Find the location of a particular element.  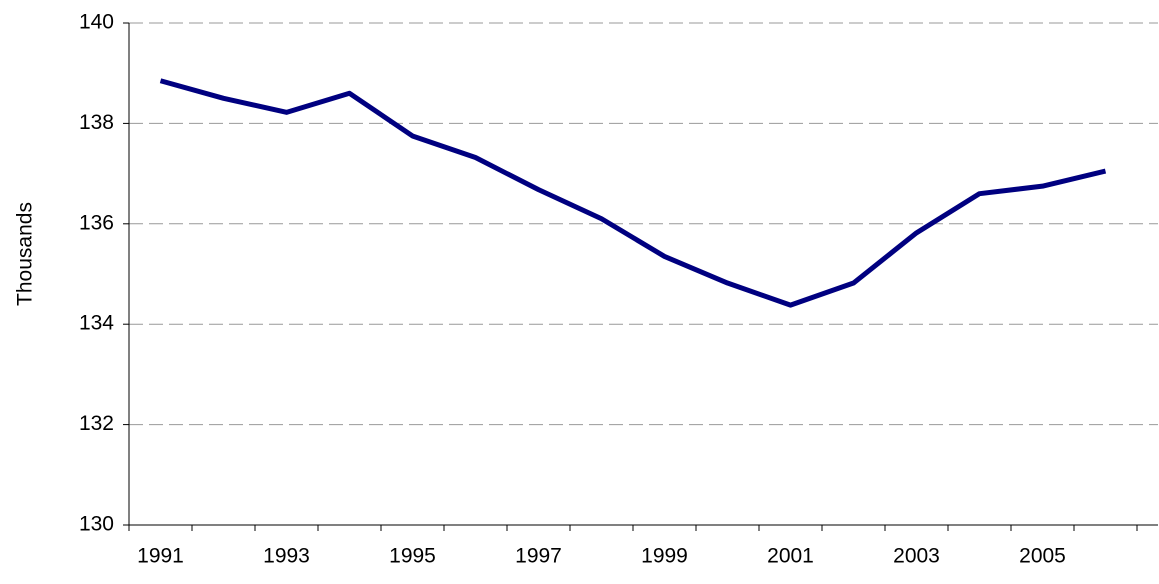

x-tick-label: 2005 is located at coordinates (1042, 556).